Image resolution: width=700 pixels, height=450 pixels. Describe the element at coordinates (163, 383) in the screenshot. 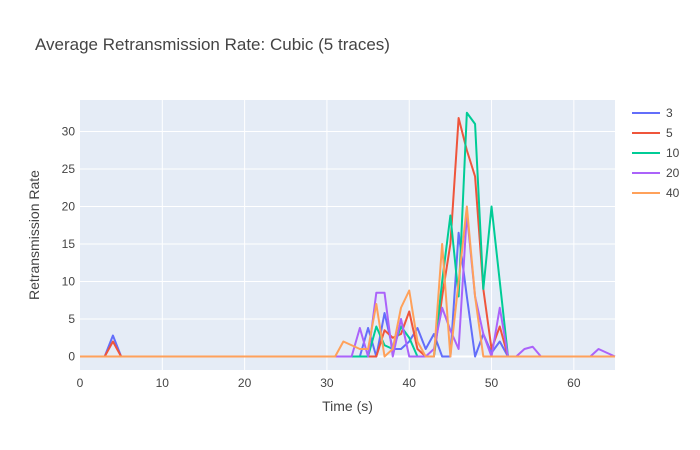

I see `x-tick-label: 10` at that location.